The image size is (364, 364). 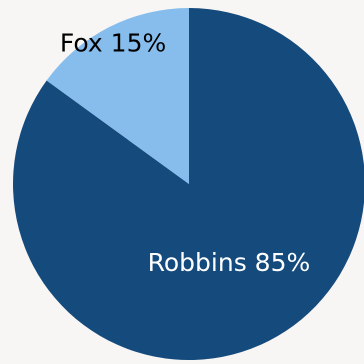 What do you see at coordinates (229, 262) in the screenshot?
I see `slice-label-robbins: Robbins 85%` at bounding box center [229, 262].